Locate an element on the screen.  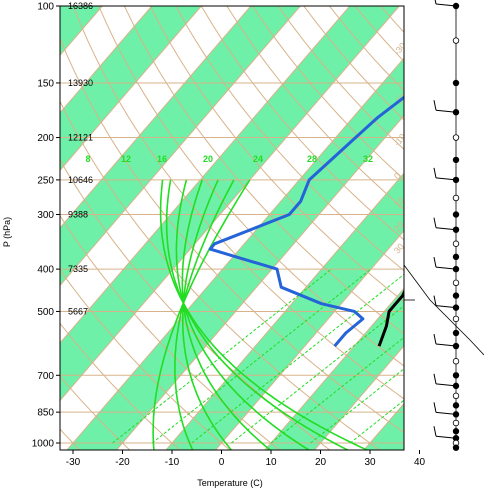
mixing-ratio-label: 32 is located at coordinates (368, 159).